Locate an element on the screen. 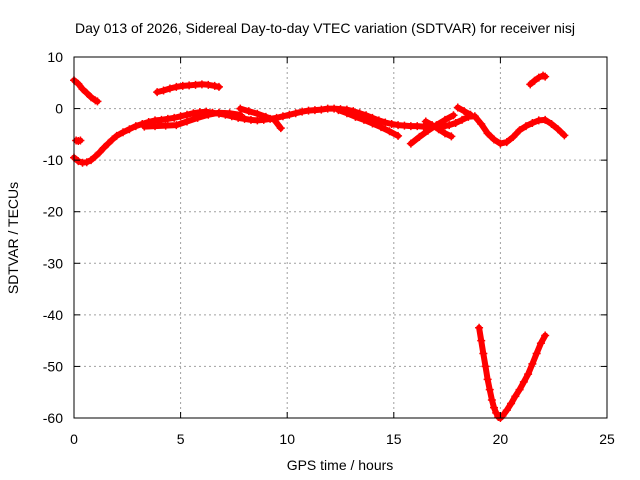  y-tick-label: -20 is located at coordinates (53, 212).